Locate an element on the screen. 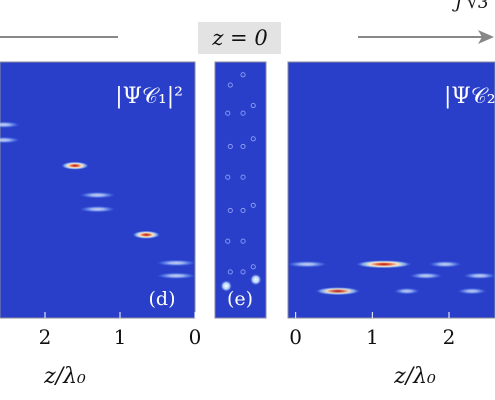  panel-d-tick-label: 1 is located at coordinates (120, 337).